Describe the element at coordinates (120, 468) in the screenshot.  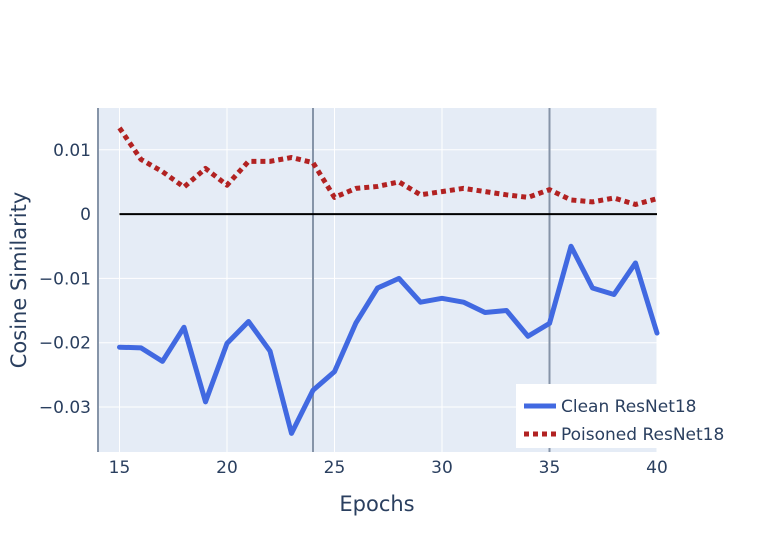
I see `x-tick-label: 15` at that location.